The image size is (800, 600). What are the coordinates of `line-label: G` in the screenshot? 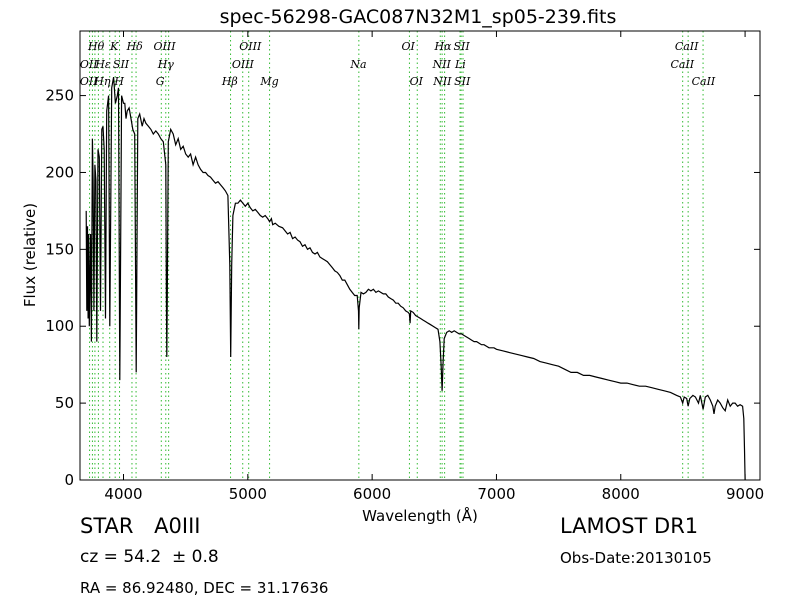 It's located at (160, 81).